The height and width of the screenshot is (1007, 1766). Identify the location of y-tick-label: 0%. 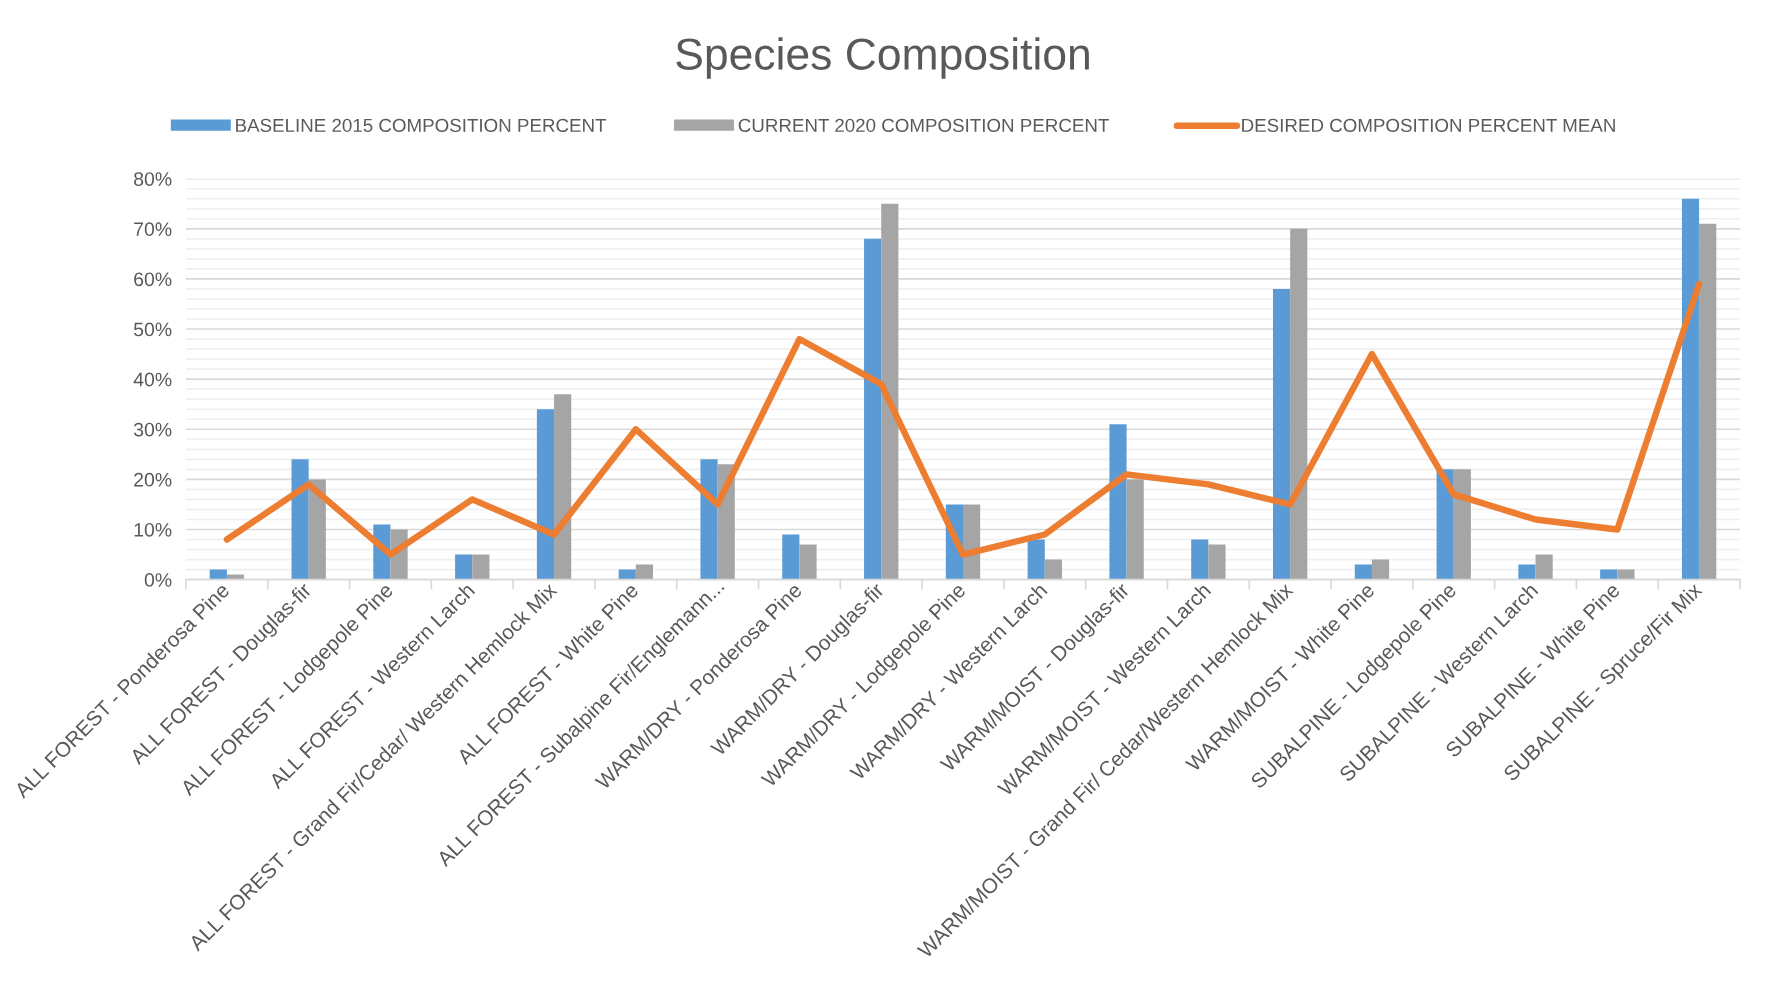
(158, 580).